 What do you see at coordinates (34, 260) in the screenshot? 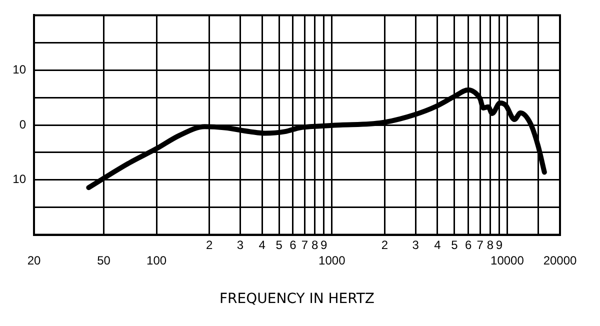
I see `x-tick-label: 20` at bounding box center [34, 260].